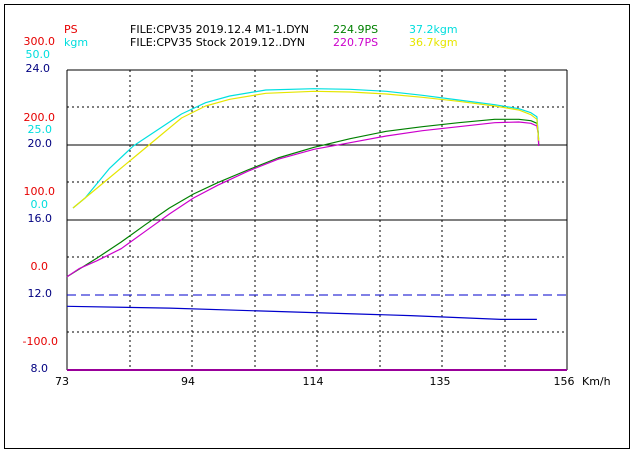 The width and height of the screenshot is (637, 455). Describe the element at coordinates (39, 204) in the screenshot. I see `y-label-kgm-0: 0.0` at that location.